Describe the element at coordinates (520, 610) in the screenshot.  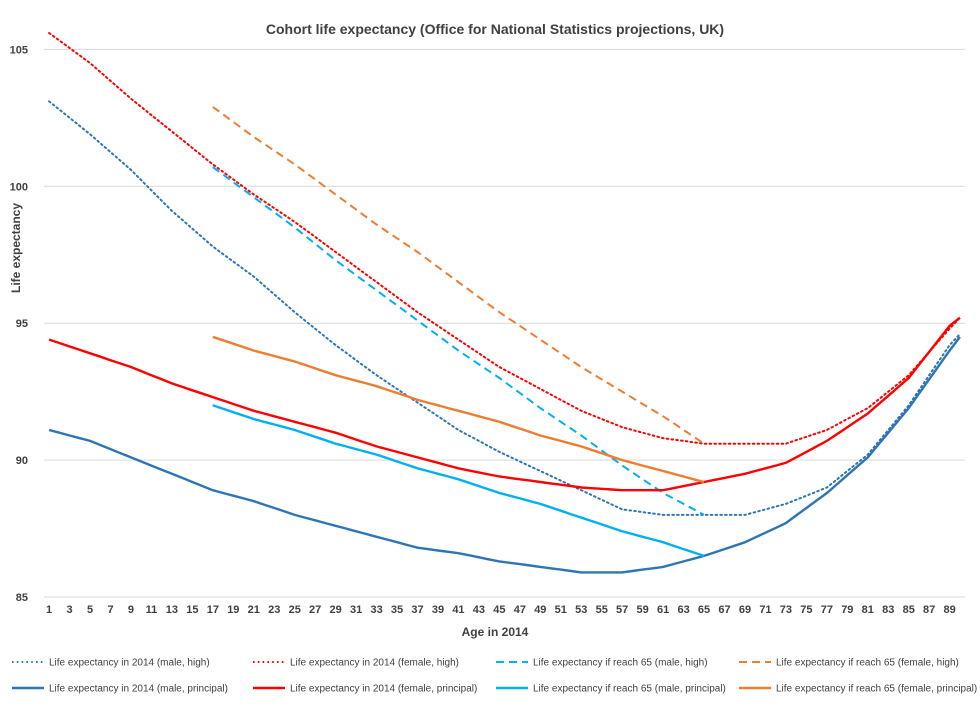
I see `x-tick-label: 47` at that location.